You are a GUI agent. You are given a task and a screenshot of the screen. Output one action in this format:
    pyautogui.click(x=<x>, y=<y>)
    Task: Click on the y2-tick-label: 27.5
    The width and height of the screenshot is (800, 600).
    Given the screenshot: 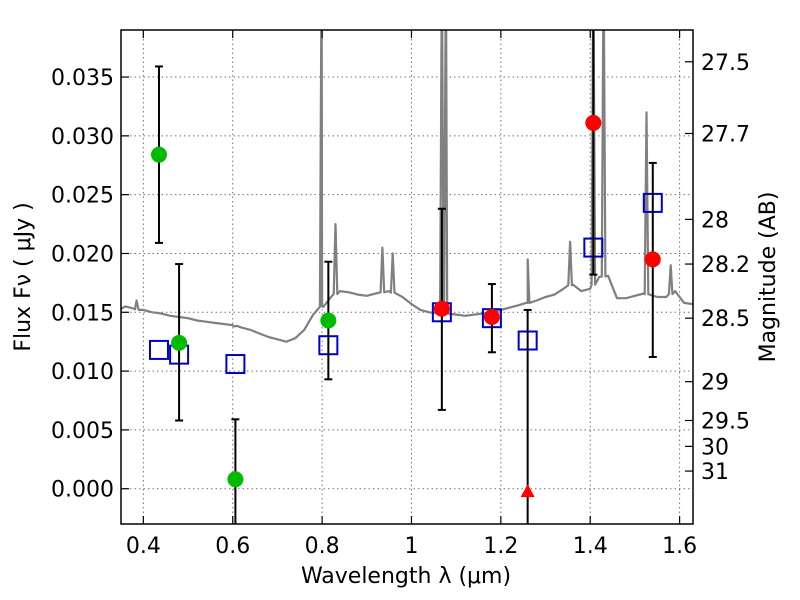 What is the action you would take?
    pyautogui.click(x=725, y=63)
    